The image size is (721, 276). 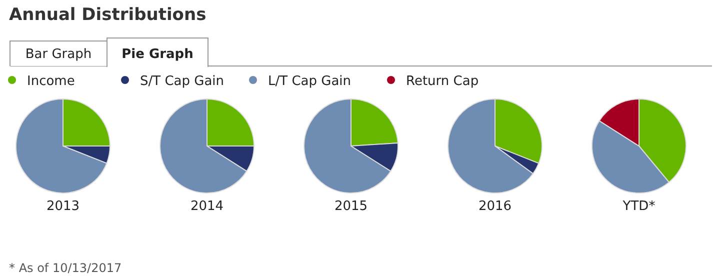 What do you see at coordinates (107, 15) in the screenshot?
I see `chart-title: Annual Distributions` at bounding box center [107, 15].